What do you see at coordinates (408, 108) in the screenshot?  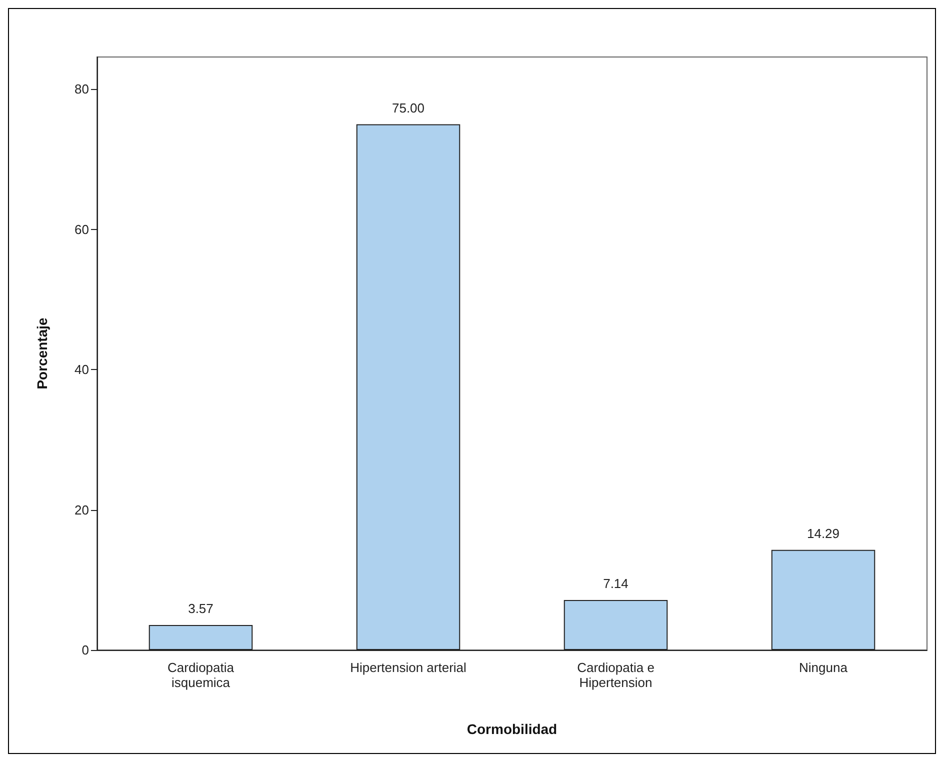 I see `data-label: 75.00` at bounding box center [408, 108].